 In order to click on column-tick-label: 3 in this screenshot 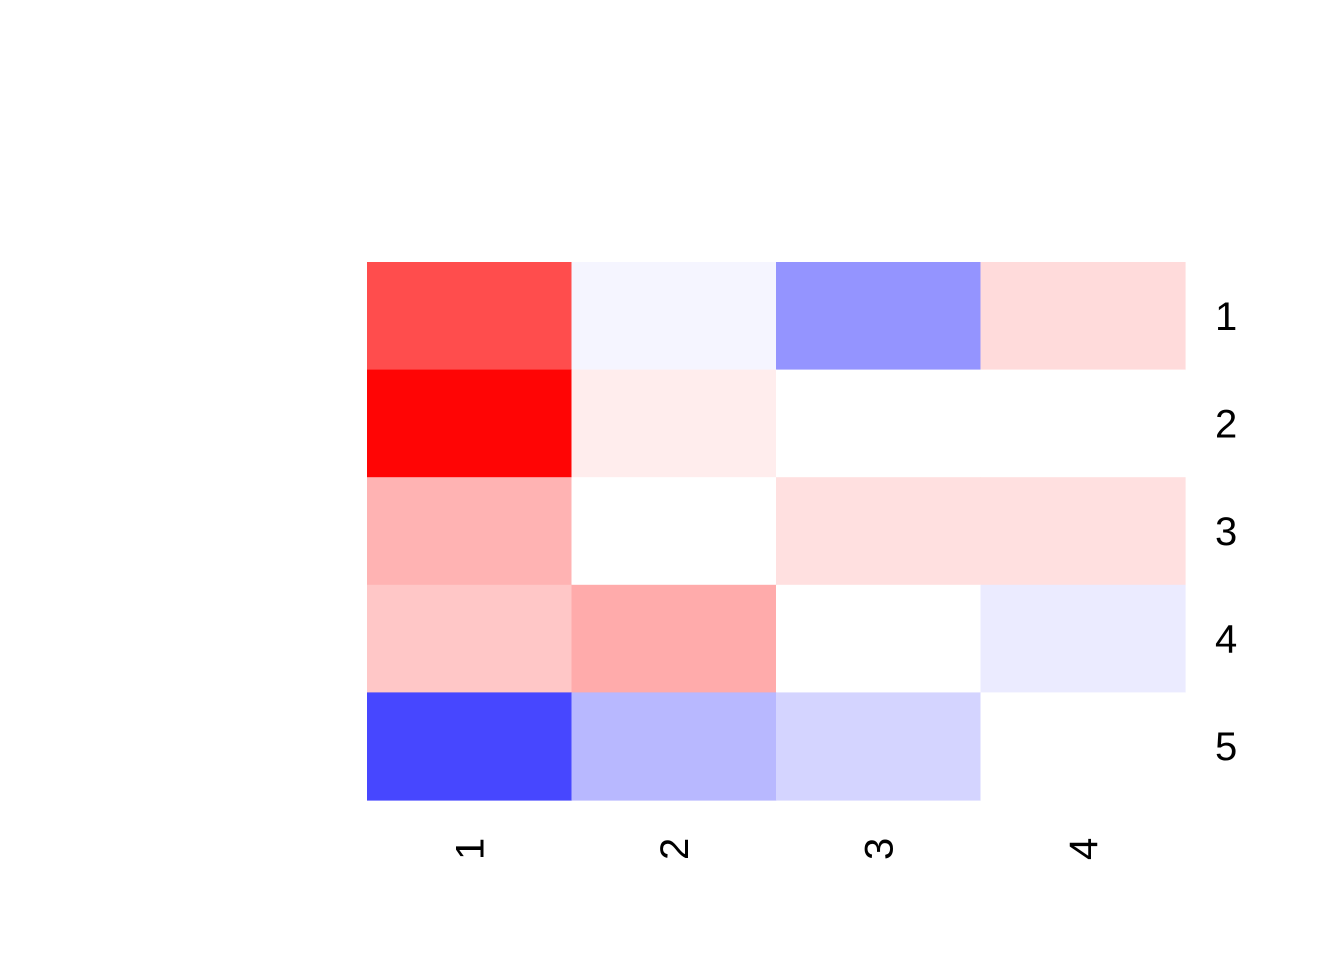, I will do `click(879, 849)`.